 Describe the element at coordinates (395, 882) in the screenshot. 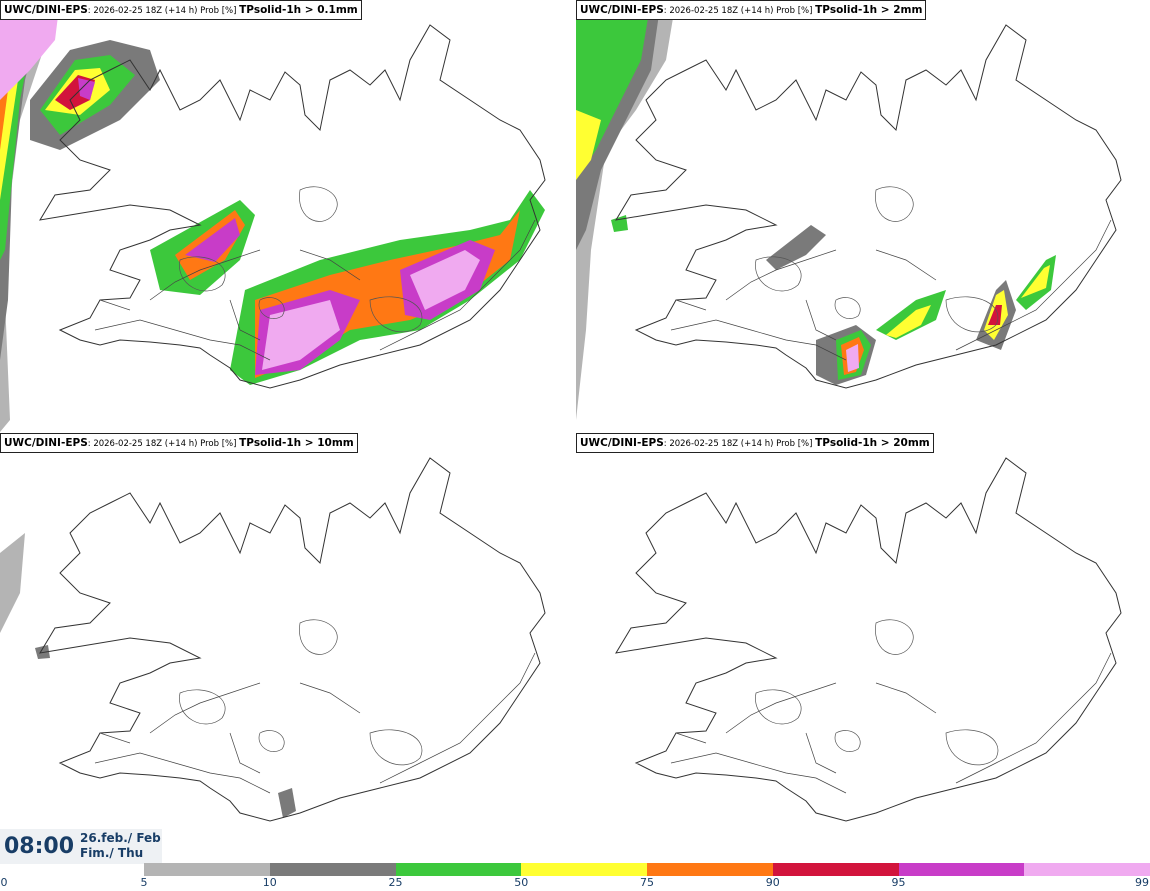

I see `colorbar-tick-label: 25` at that location.